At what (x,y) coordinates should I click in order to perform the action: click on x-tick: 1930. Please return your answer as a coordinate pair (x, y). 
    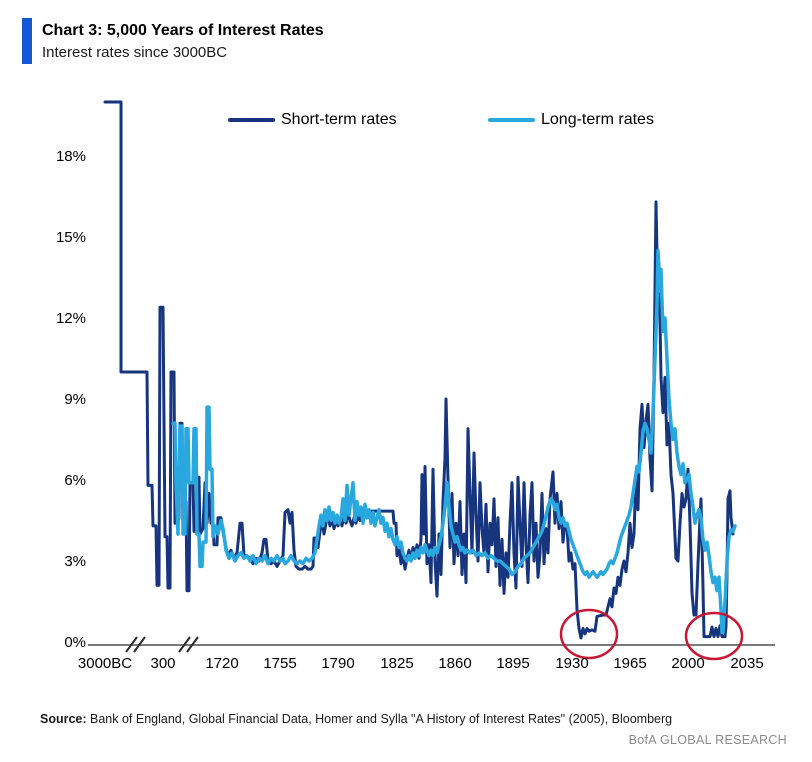
    Looking at the image, I should click on (571, 663).